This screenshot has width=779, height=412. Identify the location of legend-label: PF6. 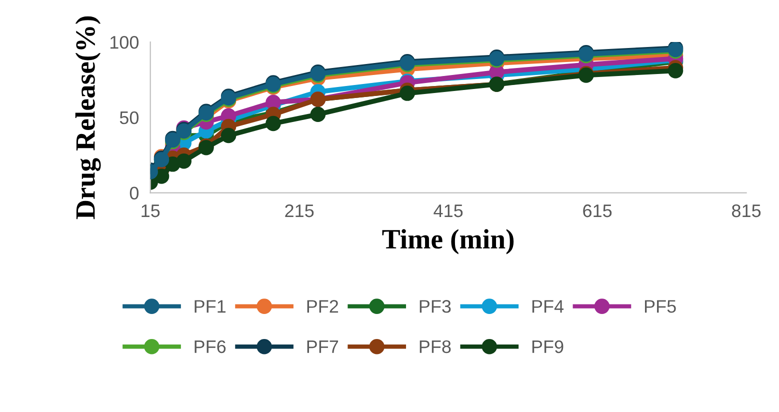
(210, 347).